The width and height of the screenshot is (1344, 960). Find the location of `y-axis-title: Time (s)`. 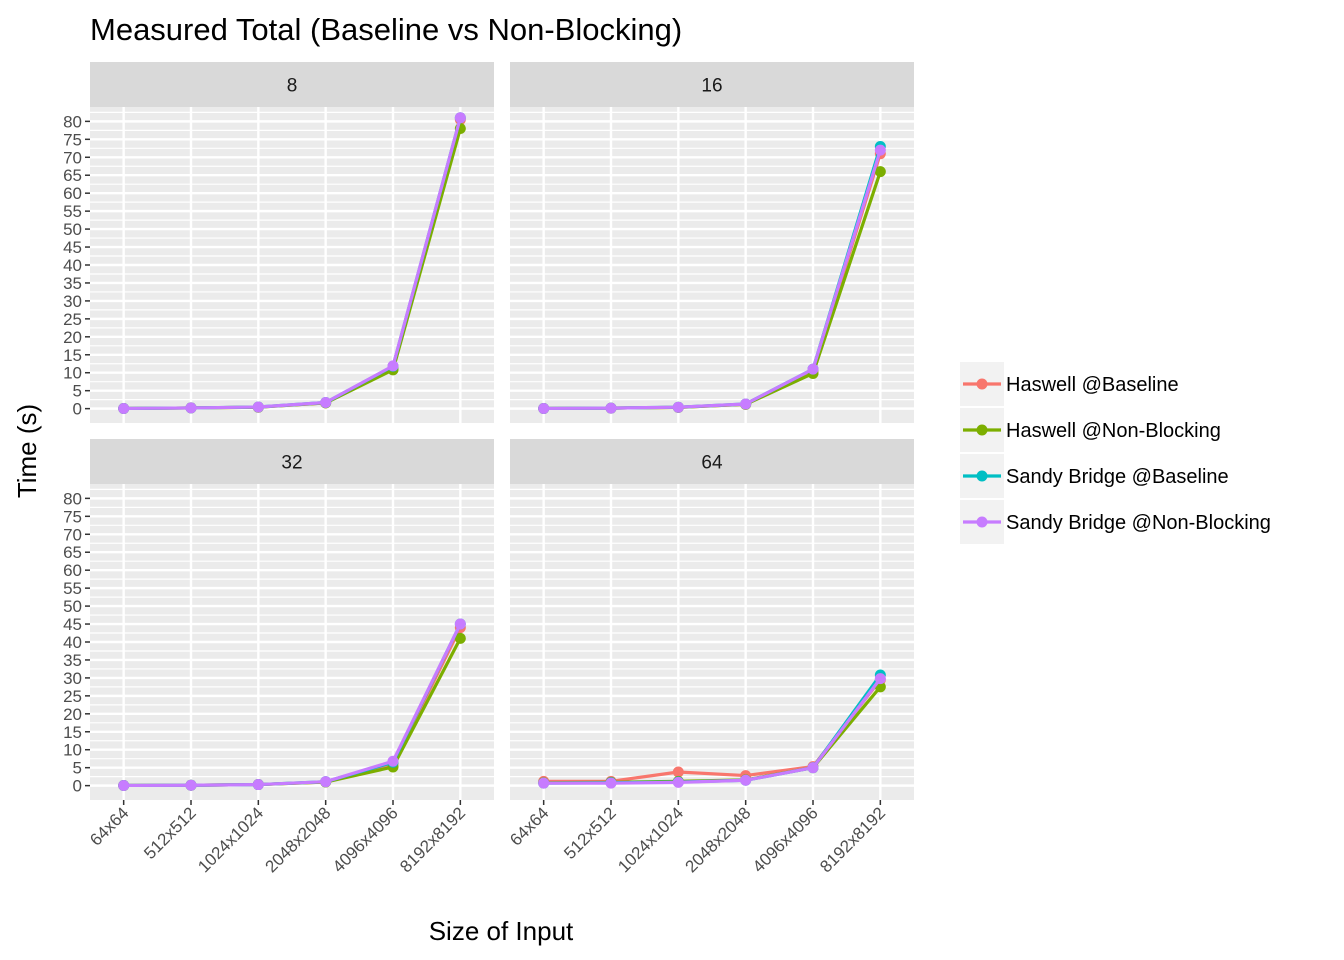

y-axis-title: Time (s) is located at coordinates (27, 451).